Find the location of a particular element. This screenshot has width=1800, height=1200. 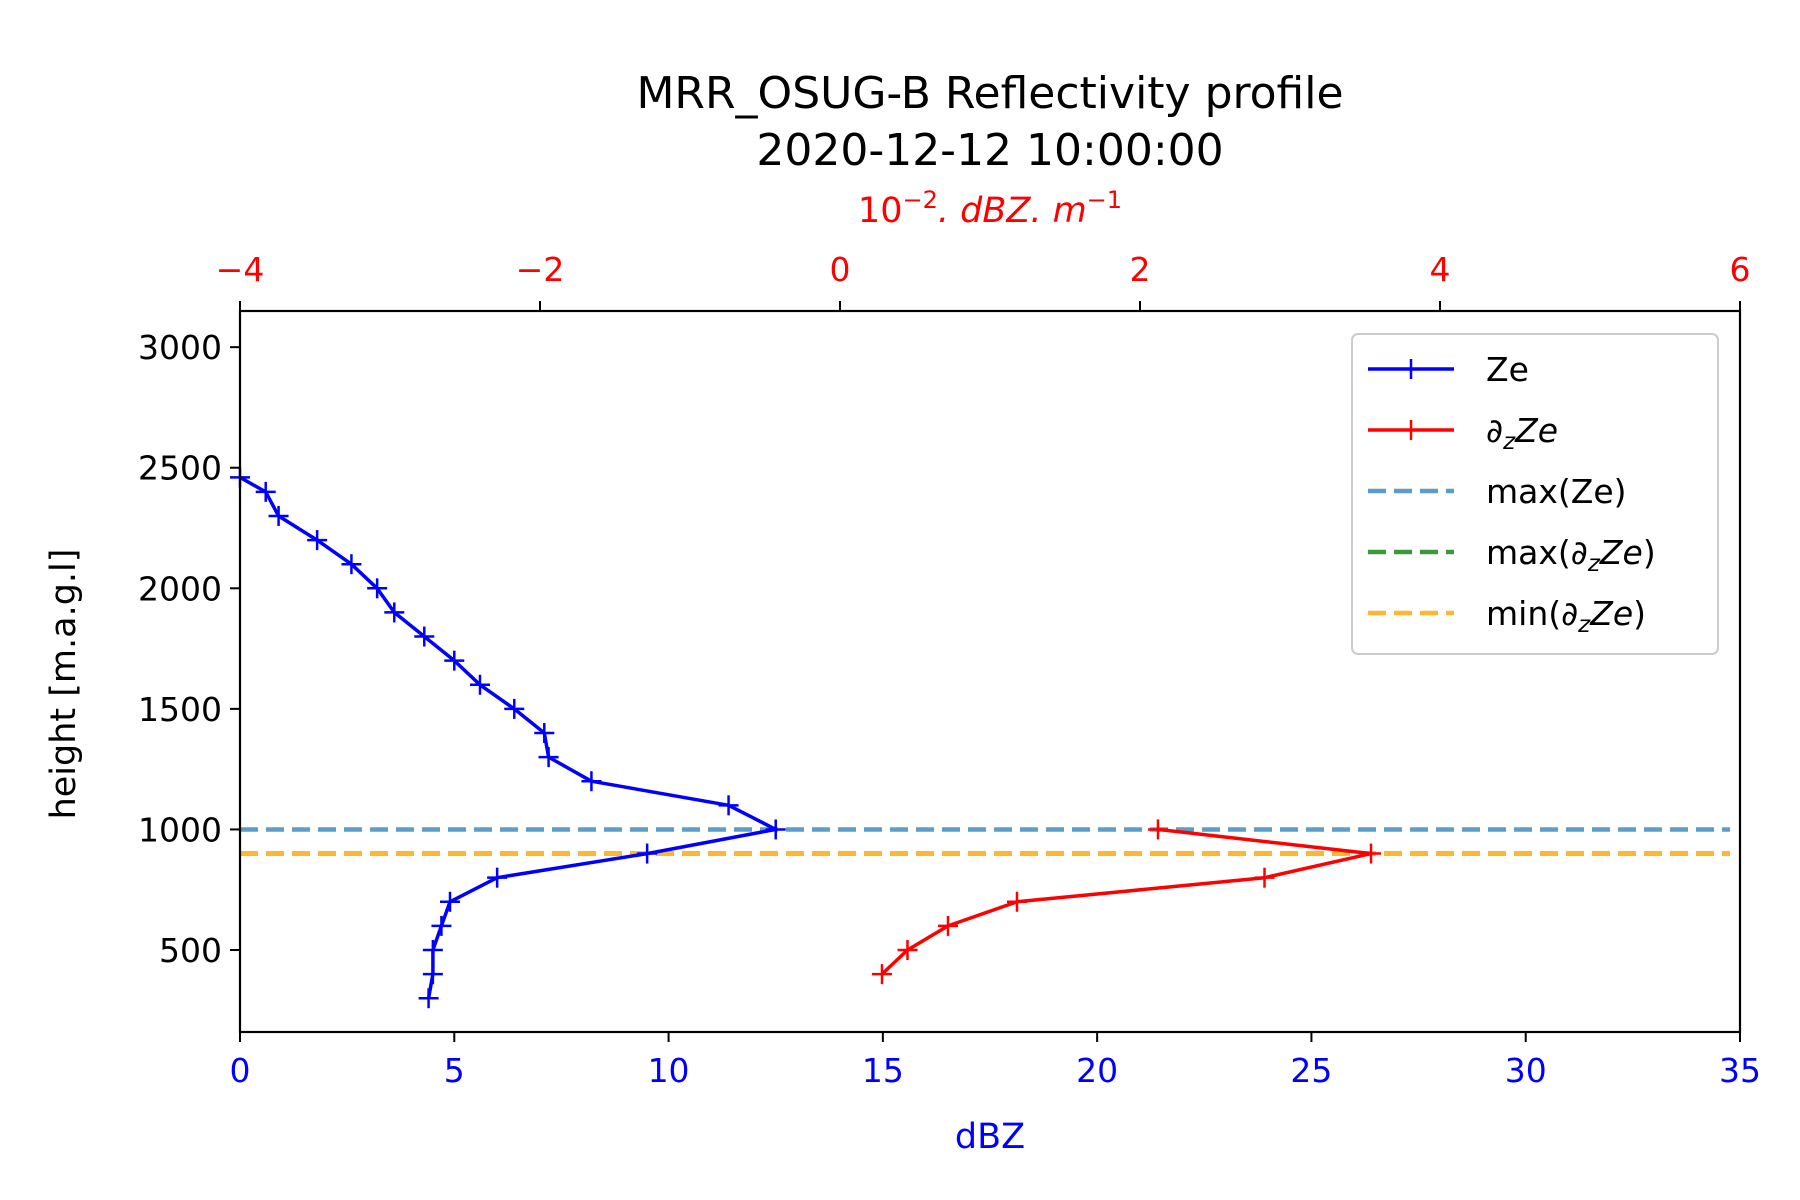

x-tick-label: 20 is located at coordinates (1097, 1070).